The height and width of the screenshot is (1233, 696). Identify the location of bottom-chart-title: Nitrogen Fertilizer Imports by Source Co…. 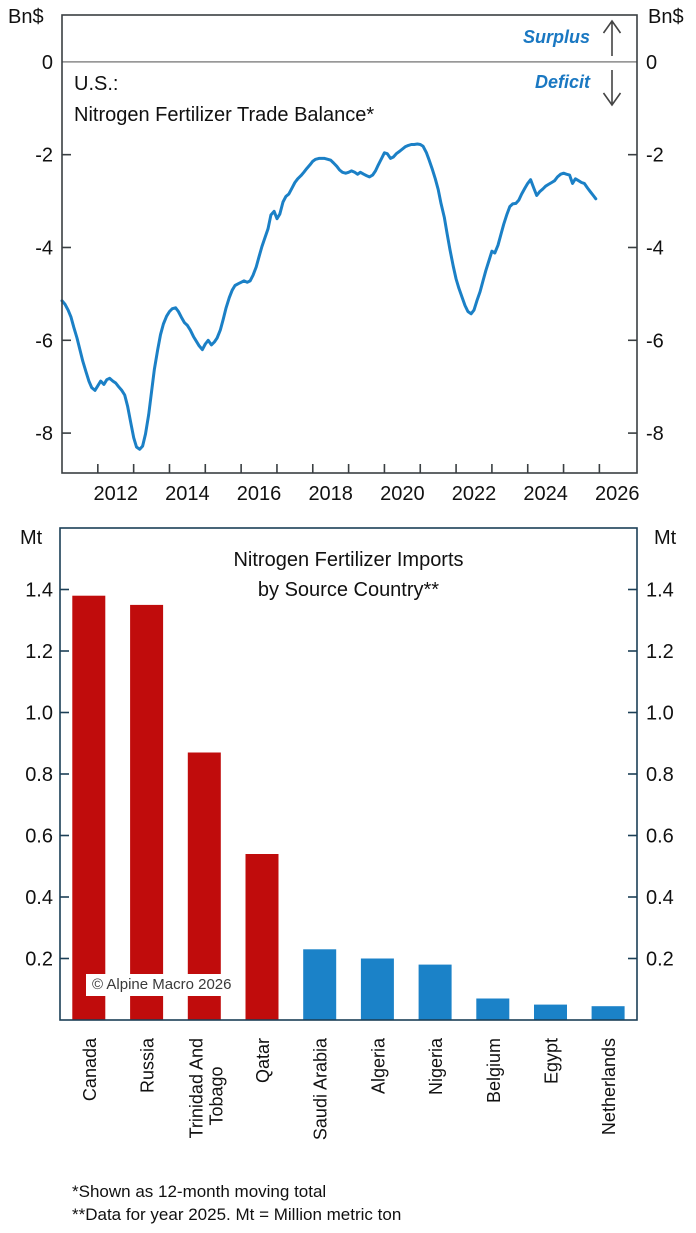
(348, 575).